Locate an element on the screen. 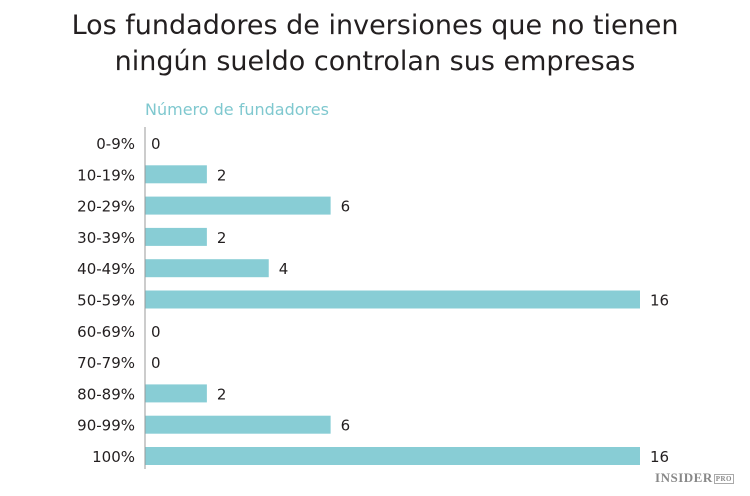  category-label: 0-9% is located at coordinates (115, 144).